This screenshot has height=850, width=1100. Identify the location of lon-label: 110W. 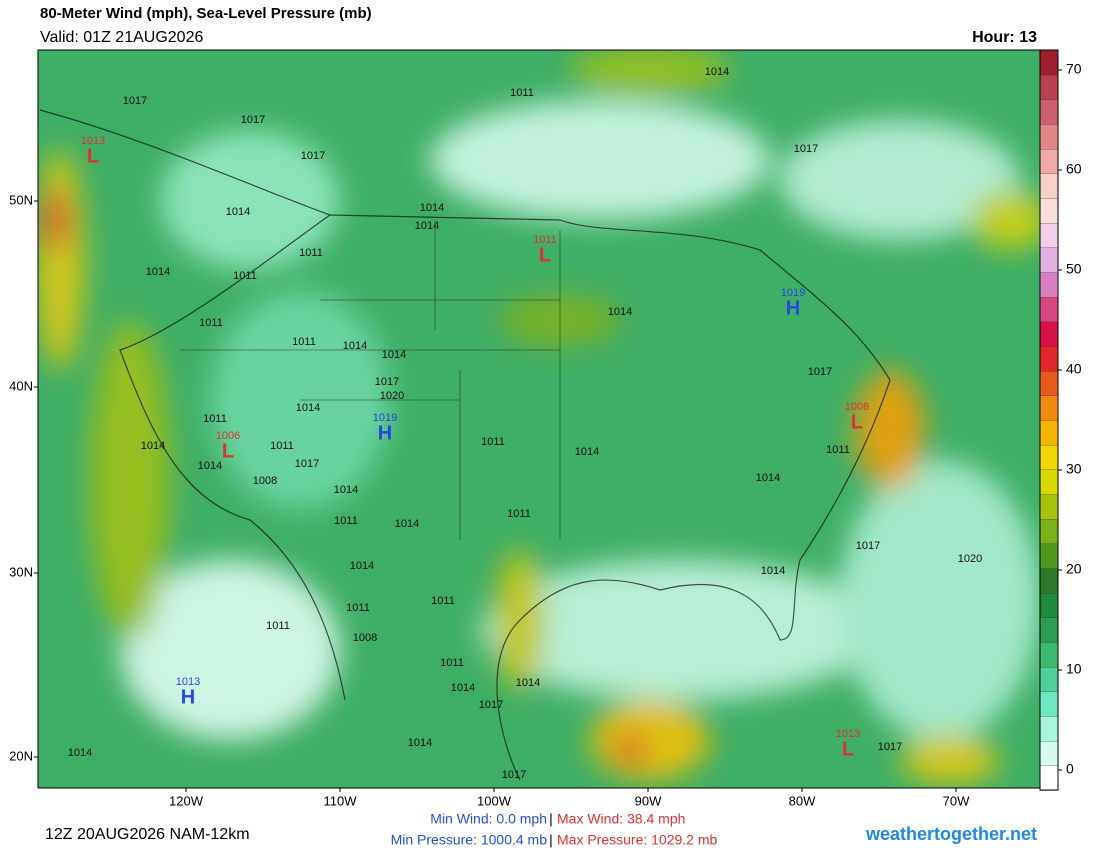
(341, 800).